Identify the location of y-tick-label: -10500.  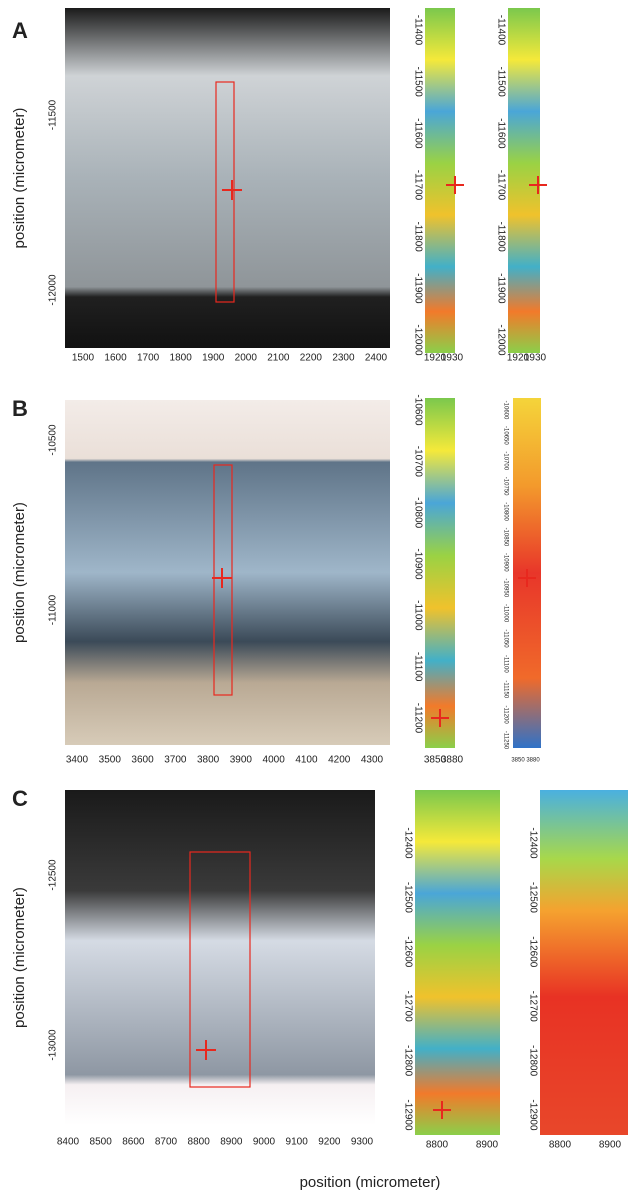
(53, 440).